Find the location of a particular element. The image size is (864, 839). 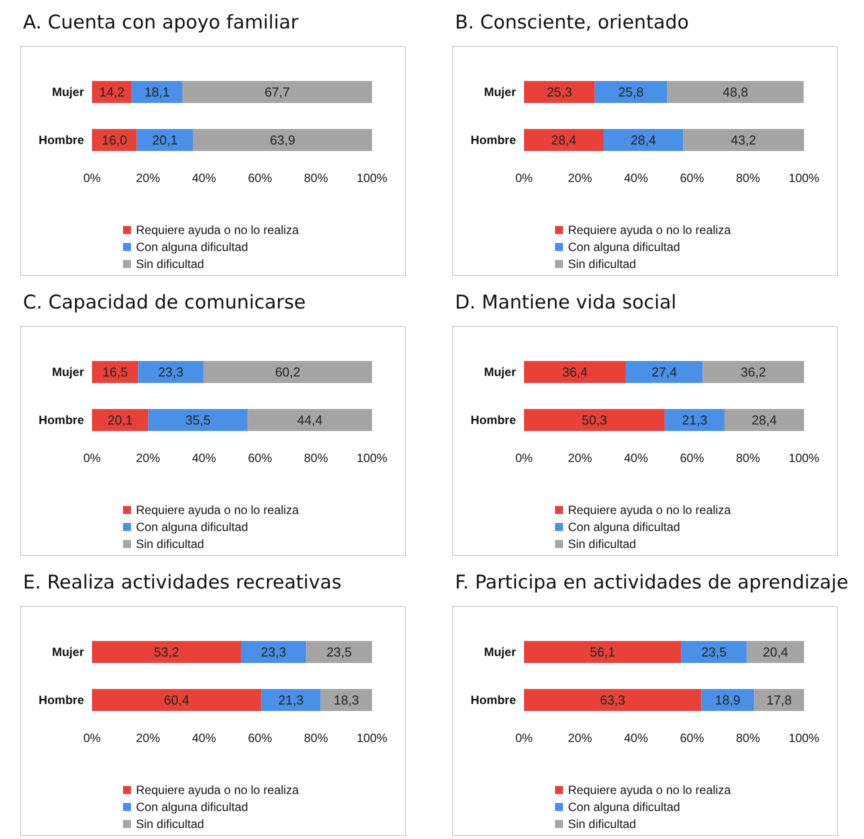

data-label: 23,5 is located at coordinates (714, 652).